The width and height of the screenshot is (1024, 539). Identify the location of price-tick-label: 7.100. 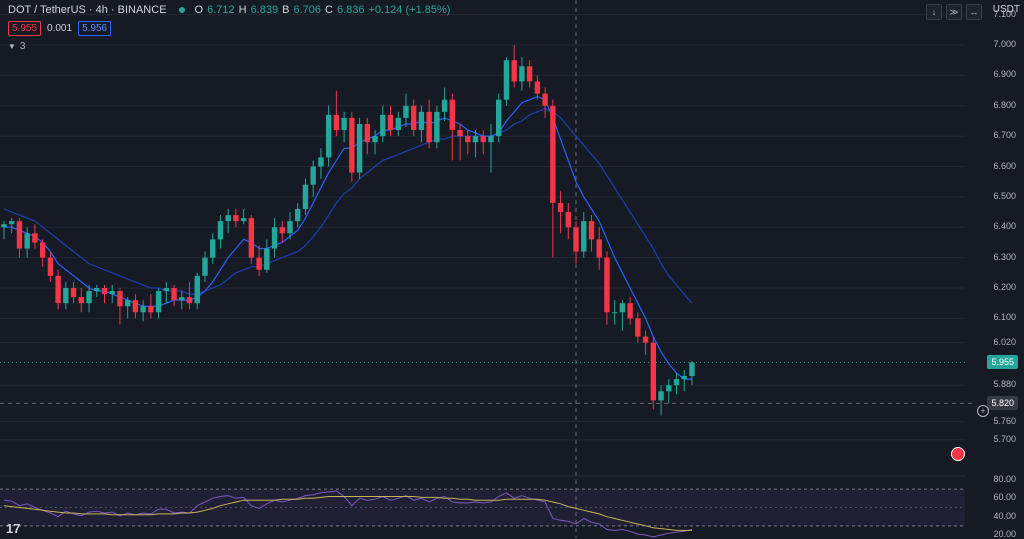
(1004, 13).